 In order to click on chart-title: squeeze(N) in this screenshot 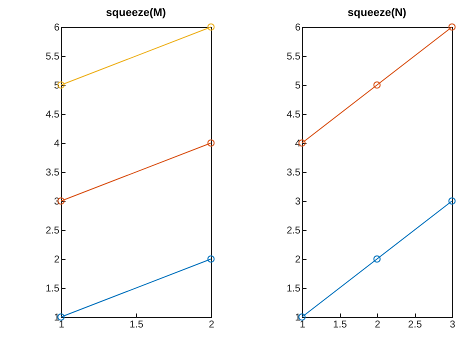, I will do `click(377, 12)`.